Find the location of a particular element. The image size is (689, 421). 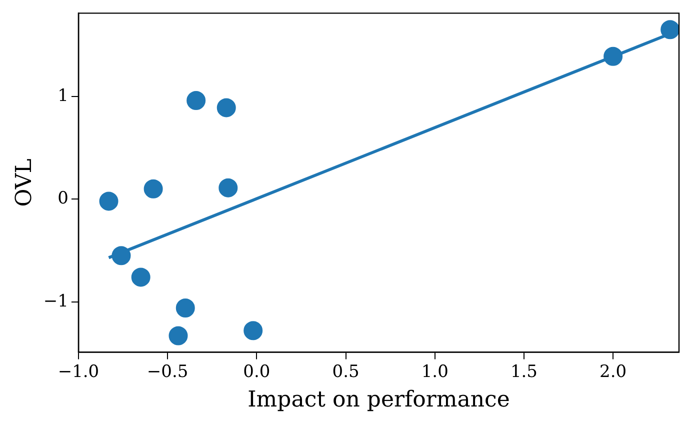

x-tick-label: −1.0 is located at coordinates (79, 372).